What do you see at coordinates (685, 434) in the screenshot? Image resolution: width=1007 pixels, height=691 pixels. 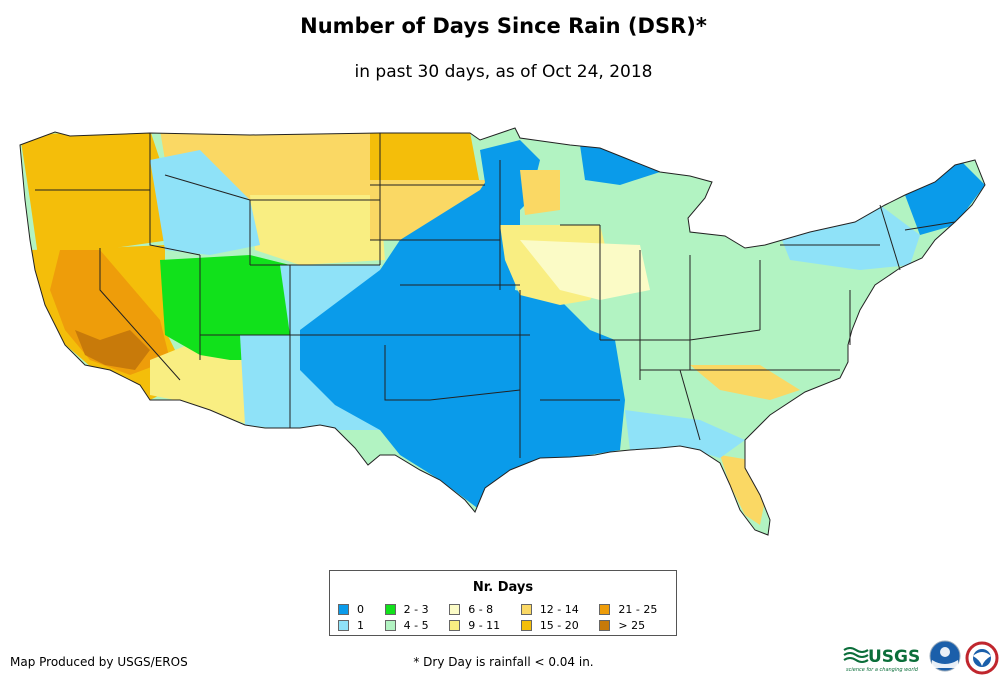 I see `region-south-light-blue` at bounding box center [685, 434].